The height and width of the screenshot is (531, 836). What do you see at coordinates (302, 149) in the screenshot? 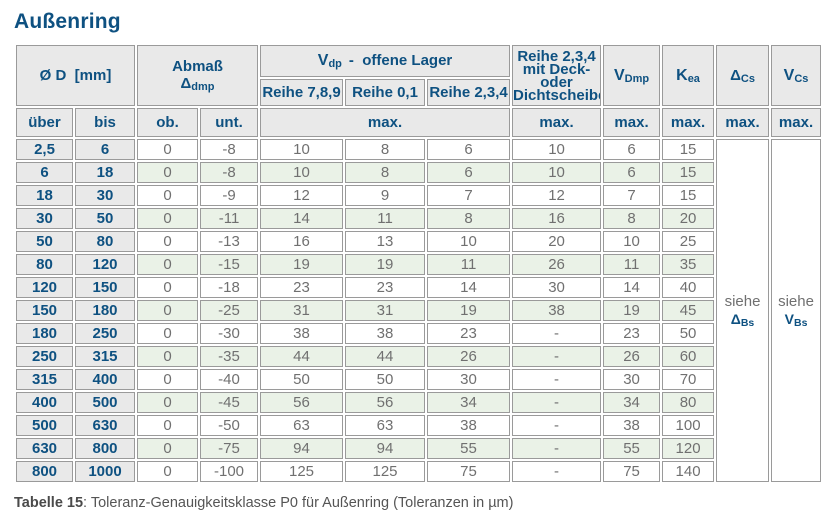
I see `value-r789: 10` at bounding box center [302, 149].